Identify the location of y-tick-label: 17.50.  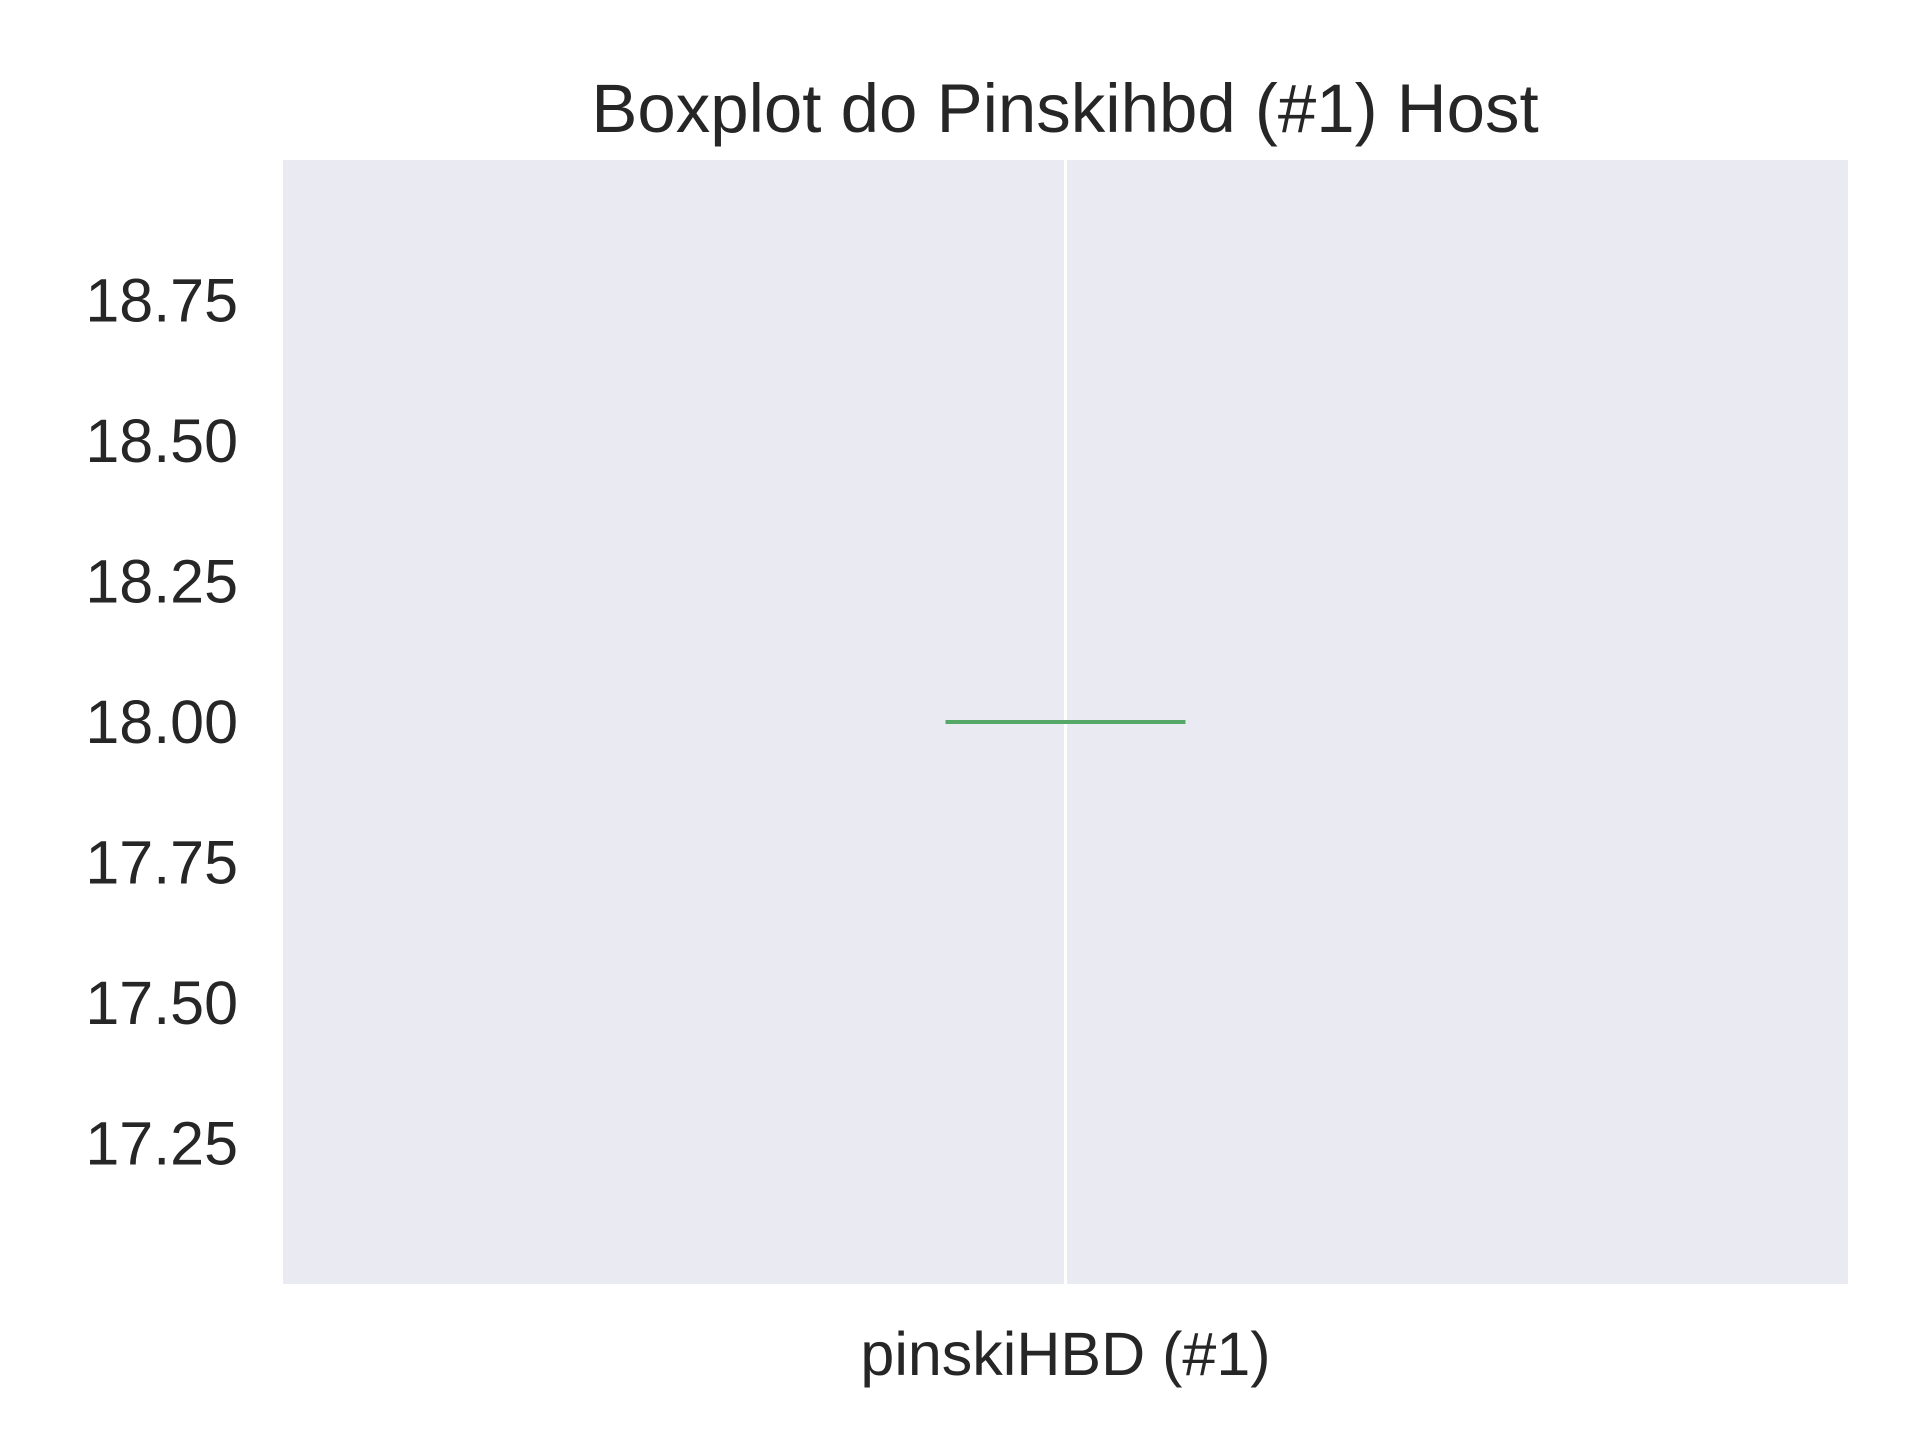
(161, 1003).